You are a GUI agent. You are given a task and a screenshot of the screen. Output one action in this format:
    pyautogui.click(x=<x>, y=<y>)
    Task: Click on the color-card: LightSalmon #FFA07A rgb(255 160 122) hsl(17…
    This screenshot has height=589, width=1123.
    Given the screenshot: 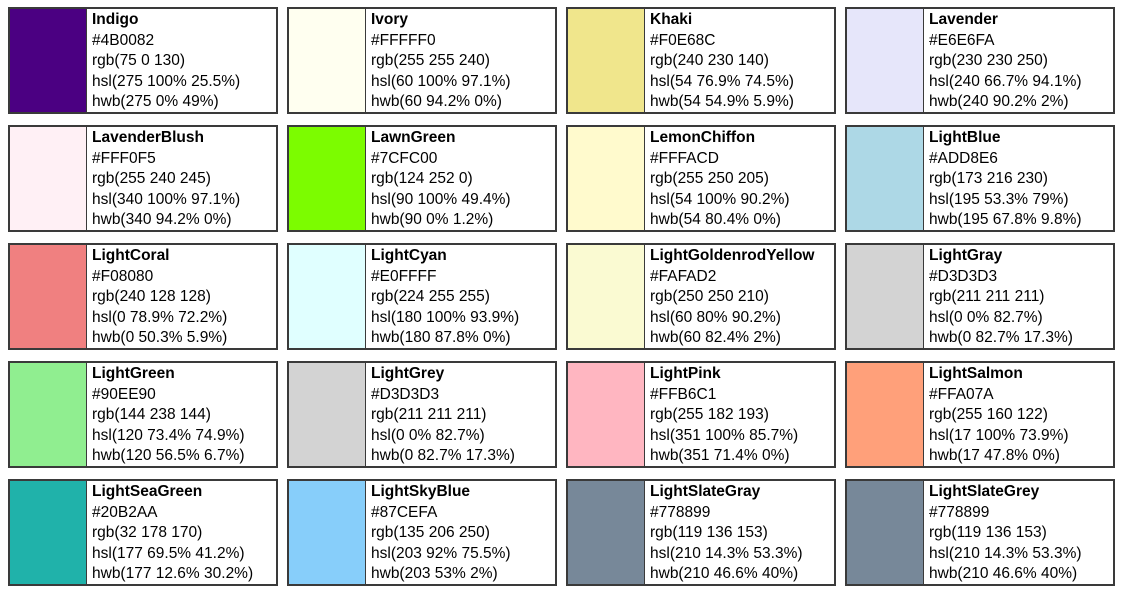 What is the action you would take?
    pyautogui.click(x=980, y=414)
    